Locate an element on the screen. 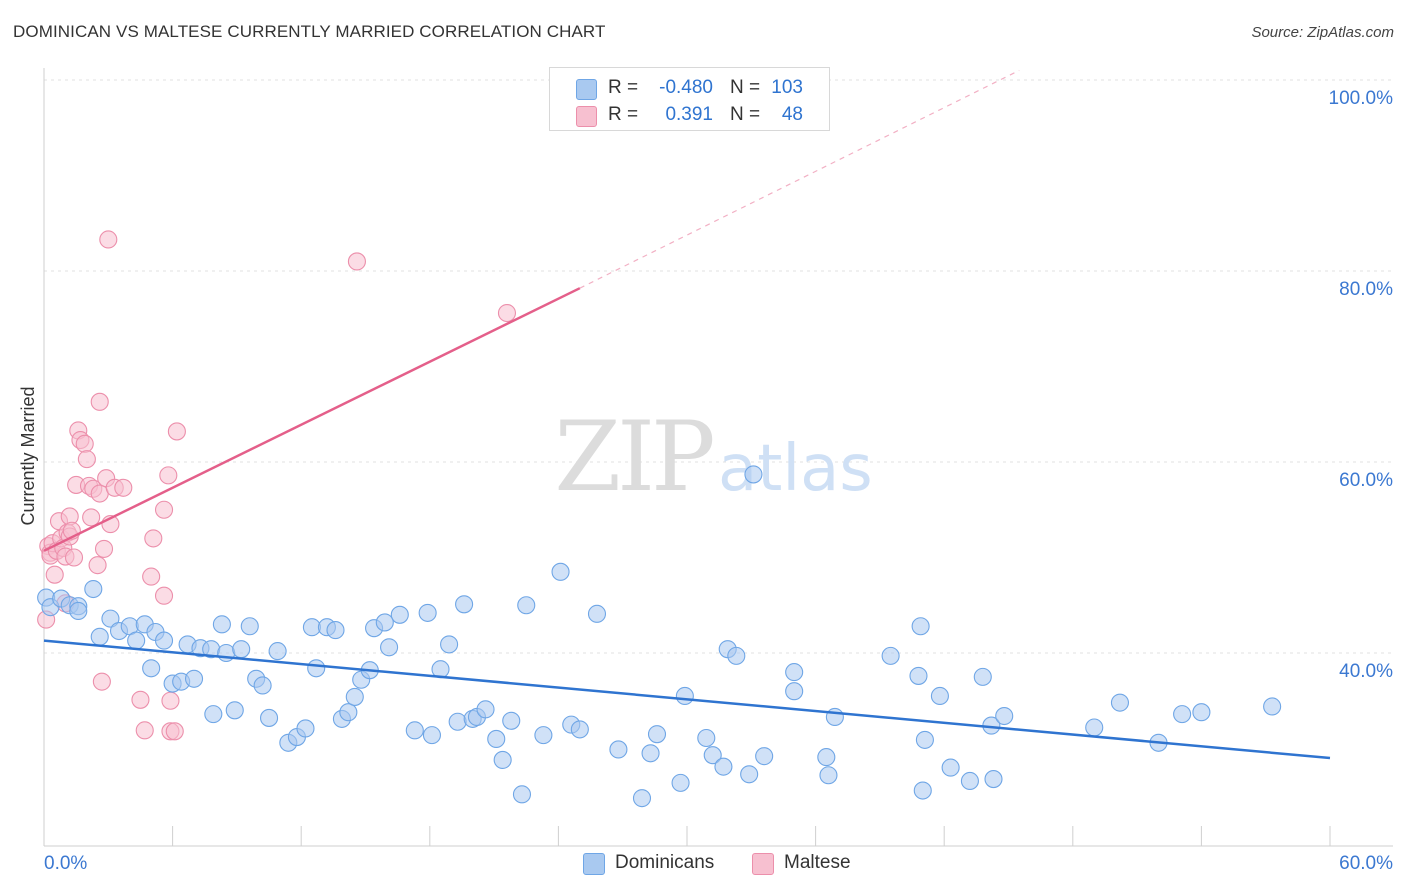 The image size is (1406, 892). dominicans-trend-line is located at coordinates (687, 699).